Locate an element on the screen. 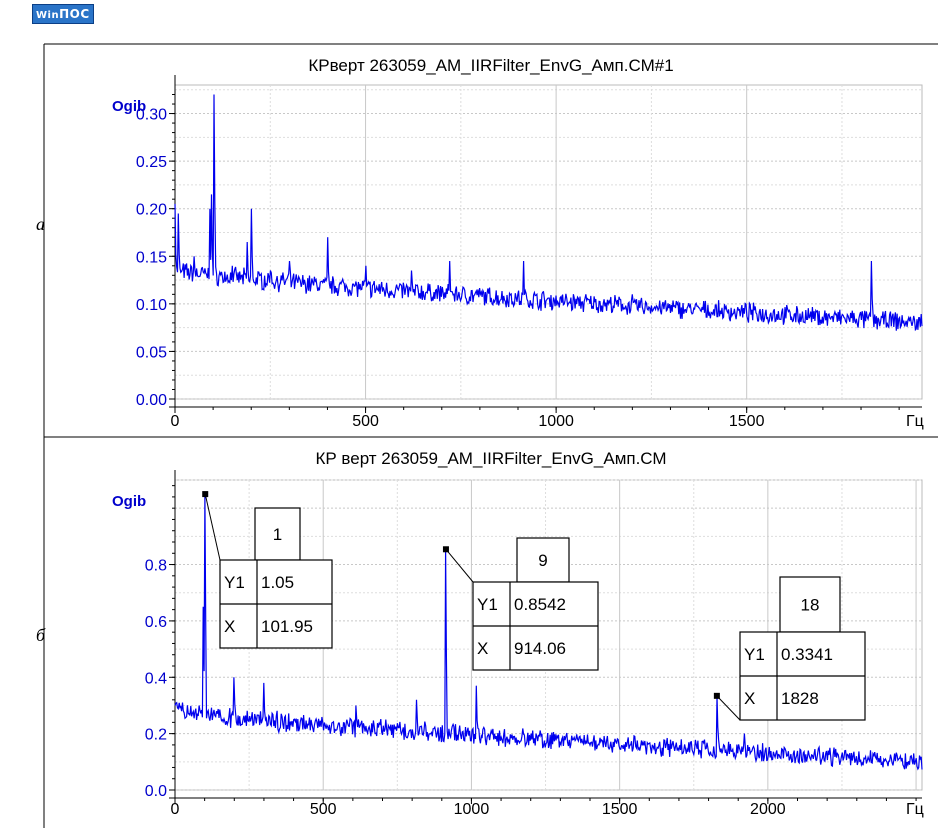  winpos-logo: WinПОС is located at coordinates (63, 14).